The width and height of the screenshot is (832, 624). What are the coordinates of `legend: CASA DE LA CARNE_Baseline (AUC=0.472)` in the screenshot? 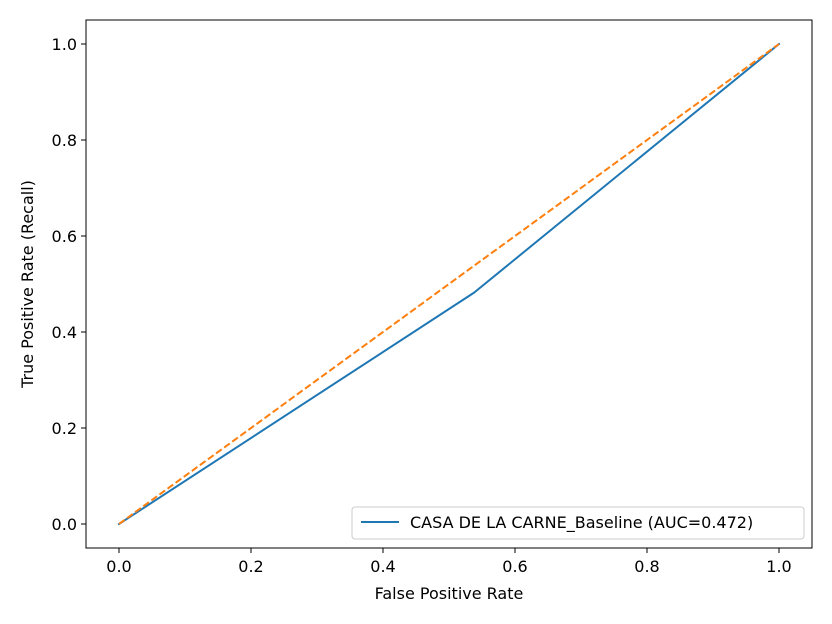 It's located at (578, 523).